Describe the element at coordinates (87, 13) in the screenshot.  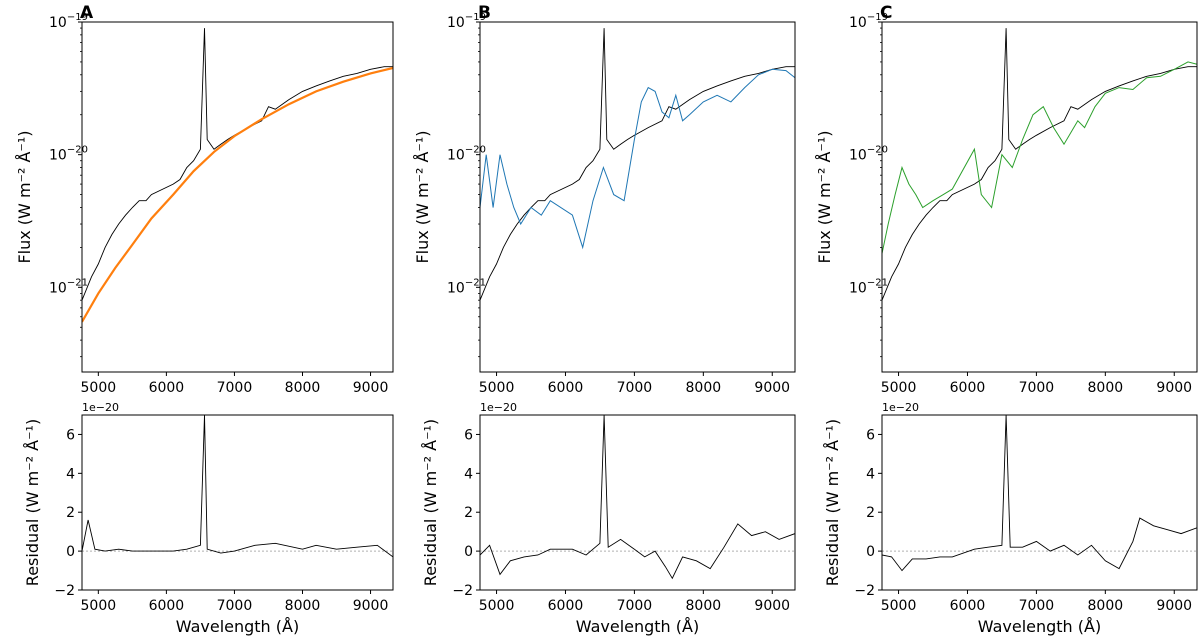
I see `panel-letter: A` at that location.